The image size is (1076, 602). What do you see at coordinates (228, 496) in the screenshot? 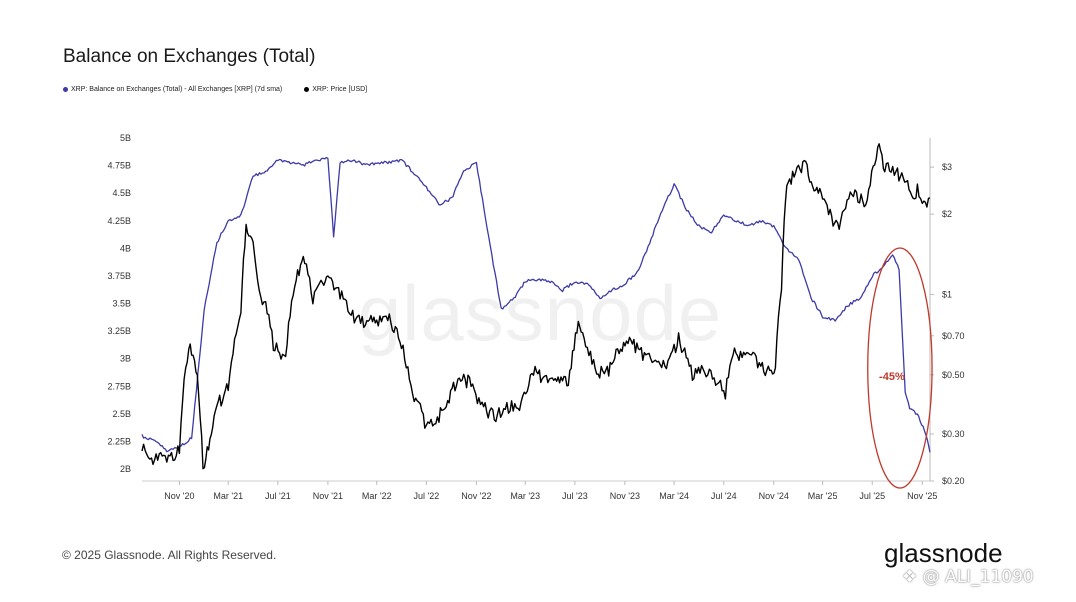
I see `x-tick-label: Mar '21` at bounding box center [228, 496].